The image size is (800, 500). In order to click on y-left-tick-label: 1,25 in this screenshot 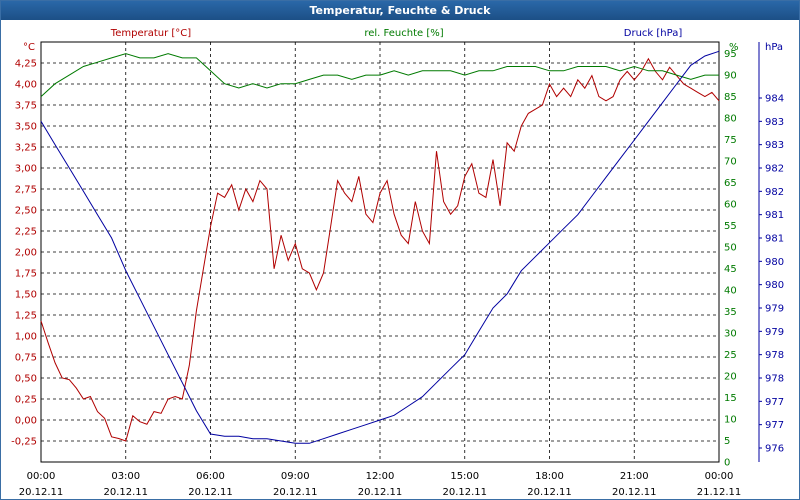, I will do `click(26, 316)`.